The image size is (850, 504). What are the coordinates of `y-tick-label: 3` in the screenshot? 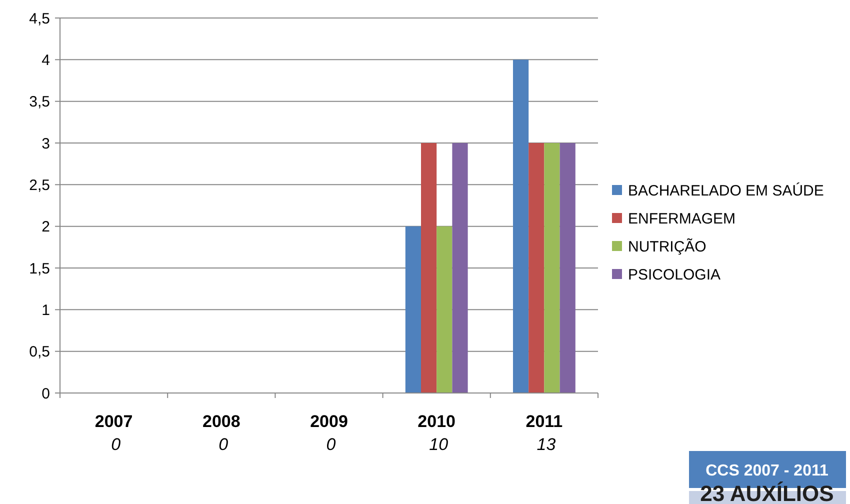 It's located at (46, 143).